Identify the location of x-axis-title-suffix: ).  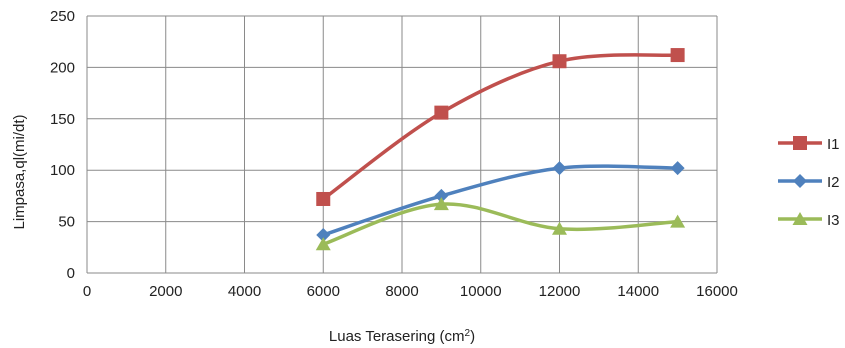
(472, 336).